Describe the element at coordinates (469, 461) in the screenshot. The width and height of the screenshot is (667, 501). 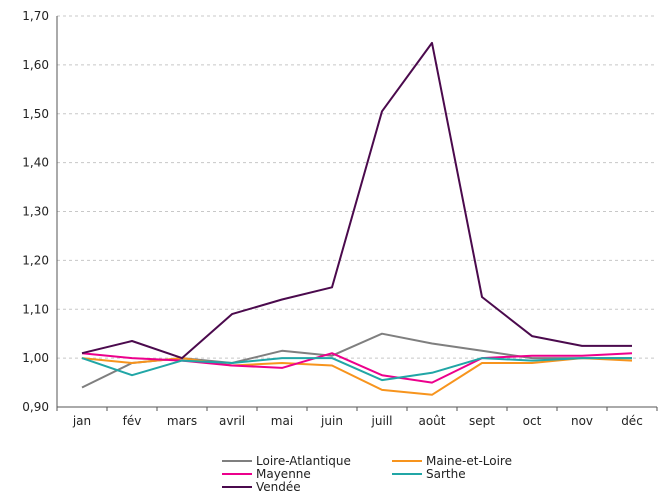
I see `legend-label: Maine-et-Loire` at that location.